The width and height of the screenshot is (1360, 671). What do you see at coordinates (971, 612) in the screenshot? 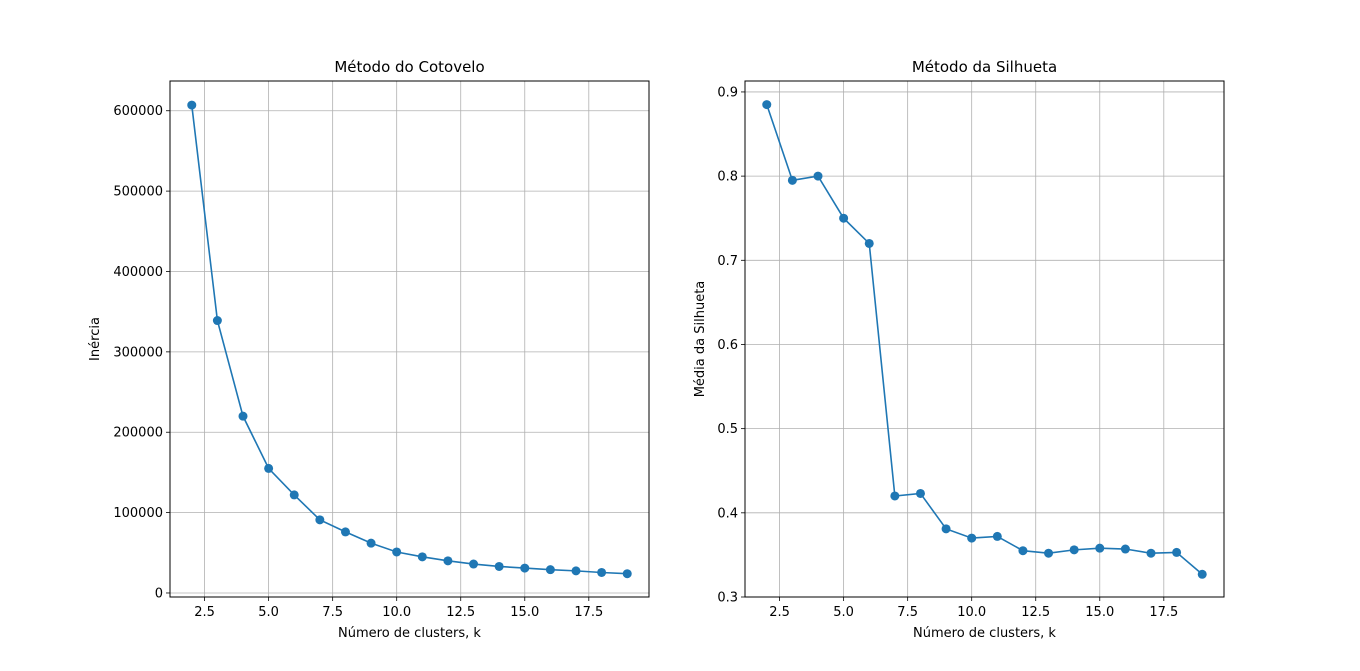
I see `silhouette-x-tick-label: 10.0` at bounding box center [971, 612].